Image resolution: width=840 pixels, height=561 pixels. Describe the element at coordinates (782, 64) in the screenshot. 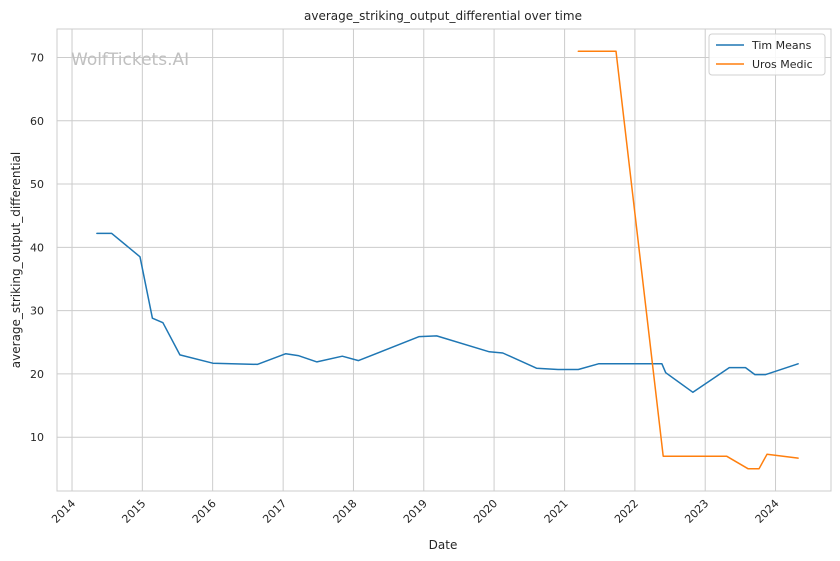

I see `legend-label: Uros Medic` at that location.